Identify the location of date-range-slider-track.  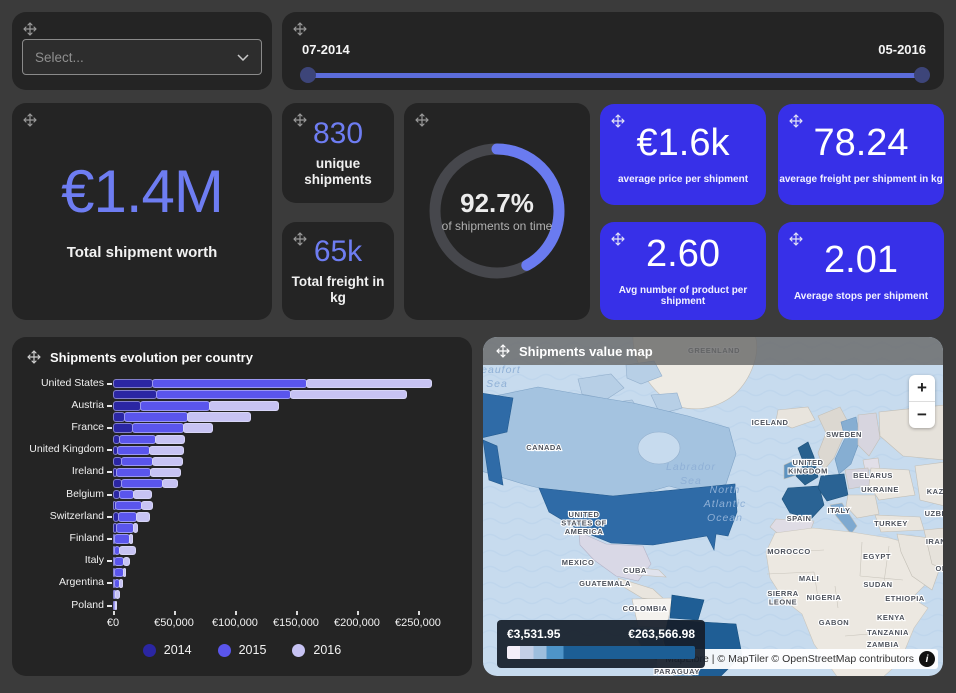
(614, 75).